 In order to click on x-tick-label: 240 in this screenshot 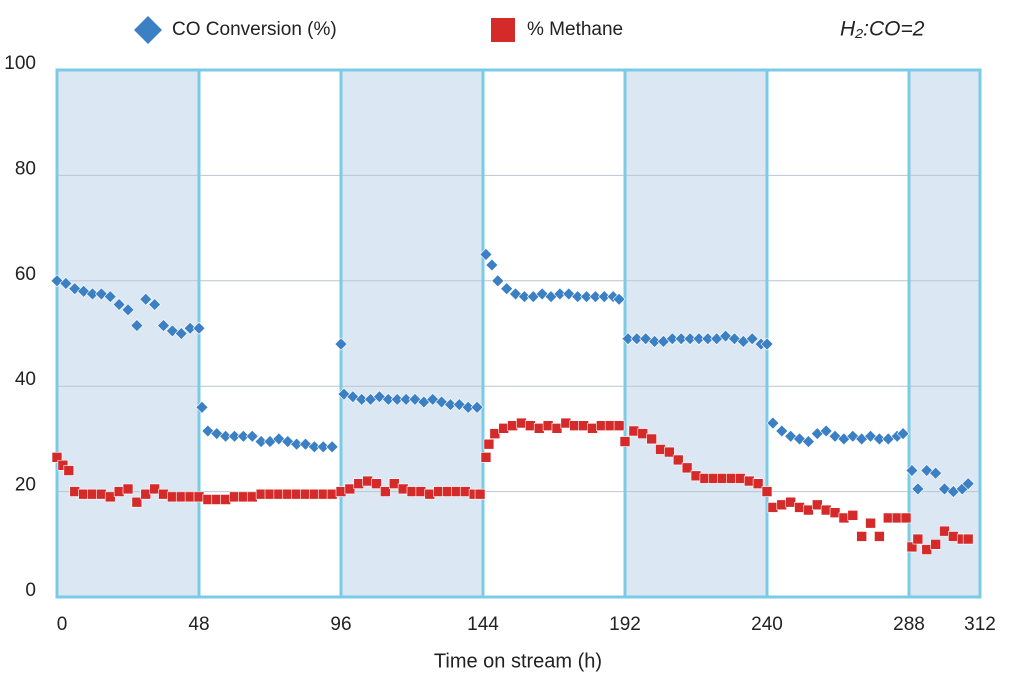, I will do `click(767, 624)`.